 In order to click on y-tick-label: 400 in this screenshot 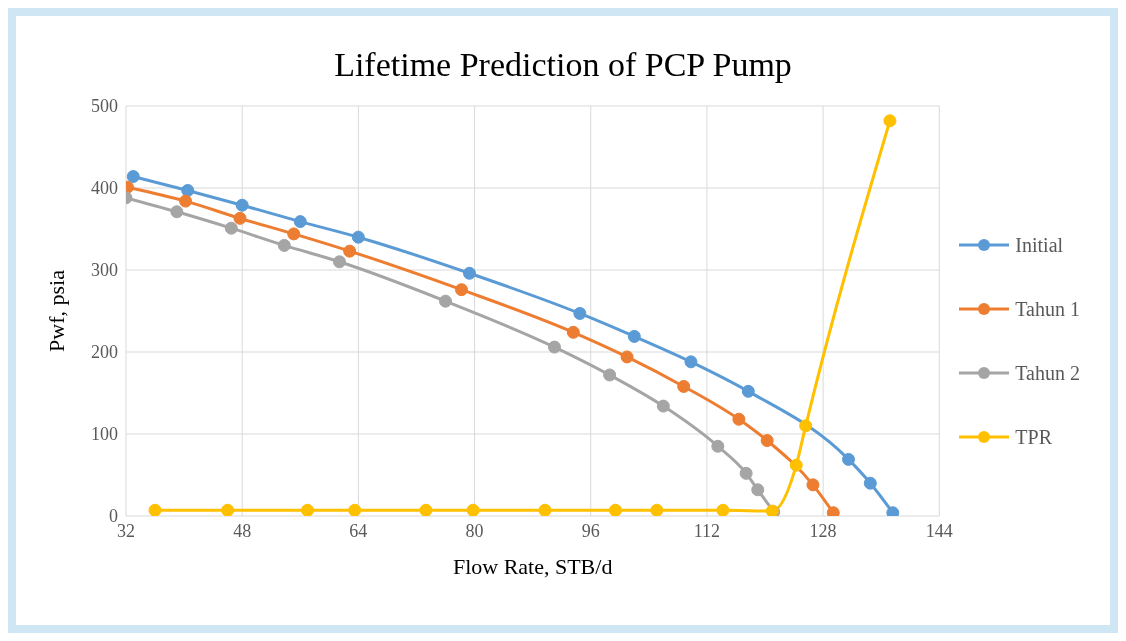, I will do `click(104, 188)`.